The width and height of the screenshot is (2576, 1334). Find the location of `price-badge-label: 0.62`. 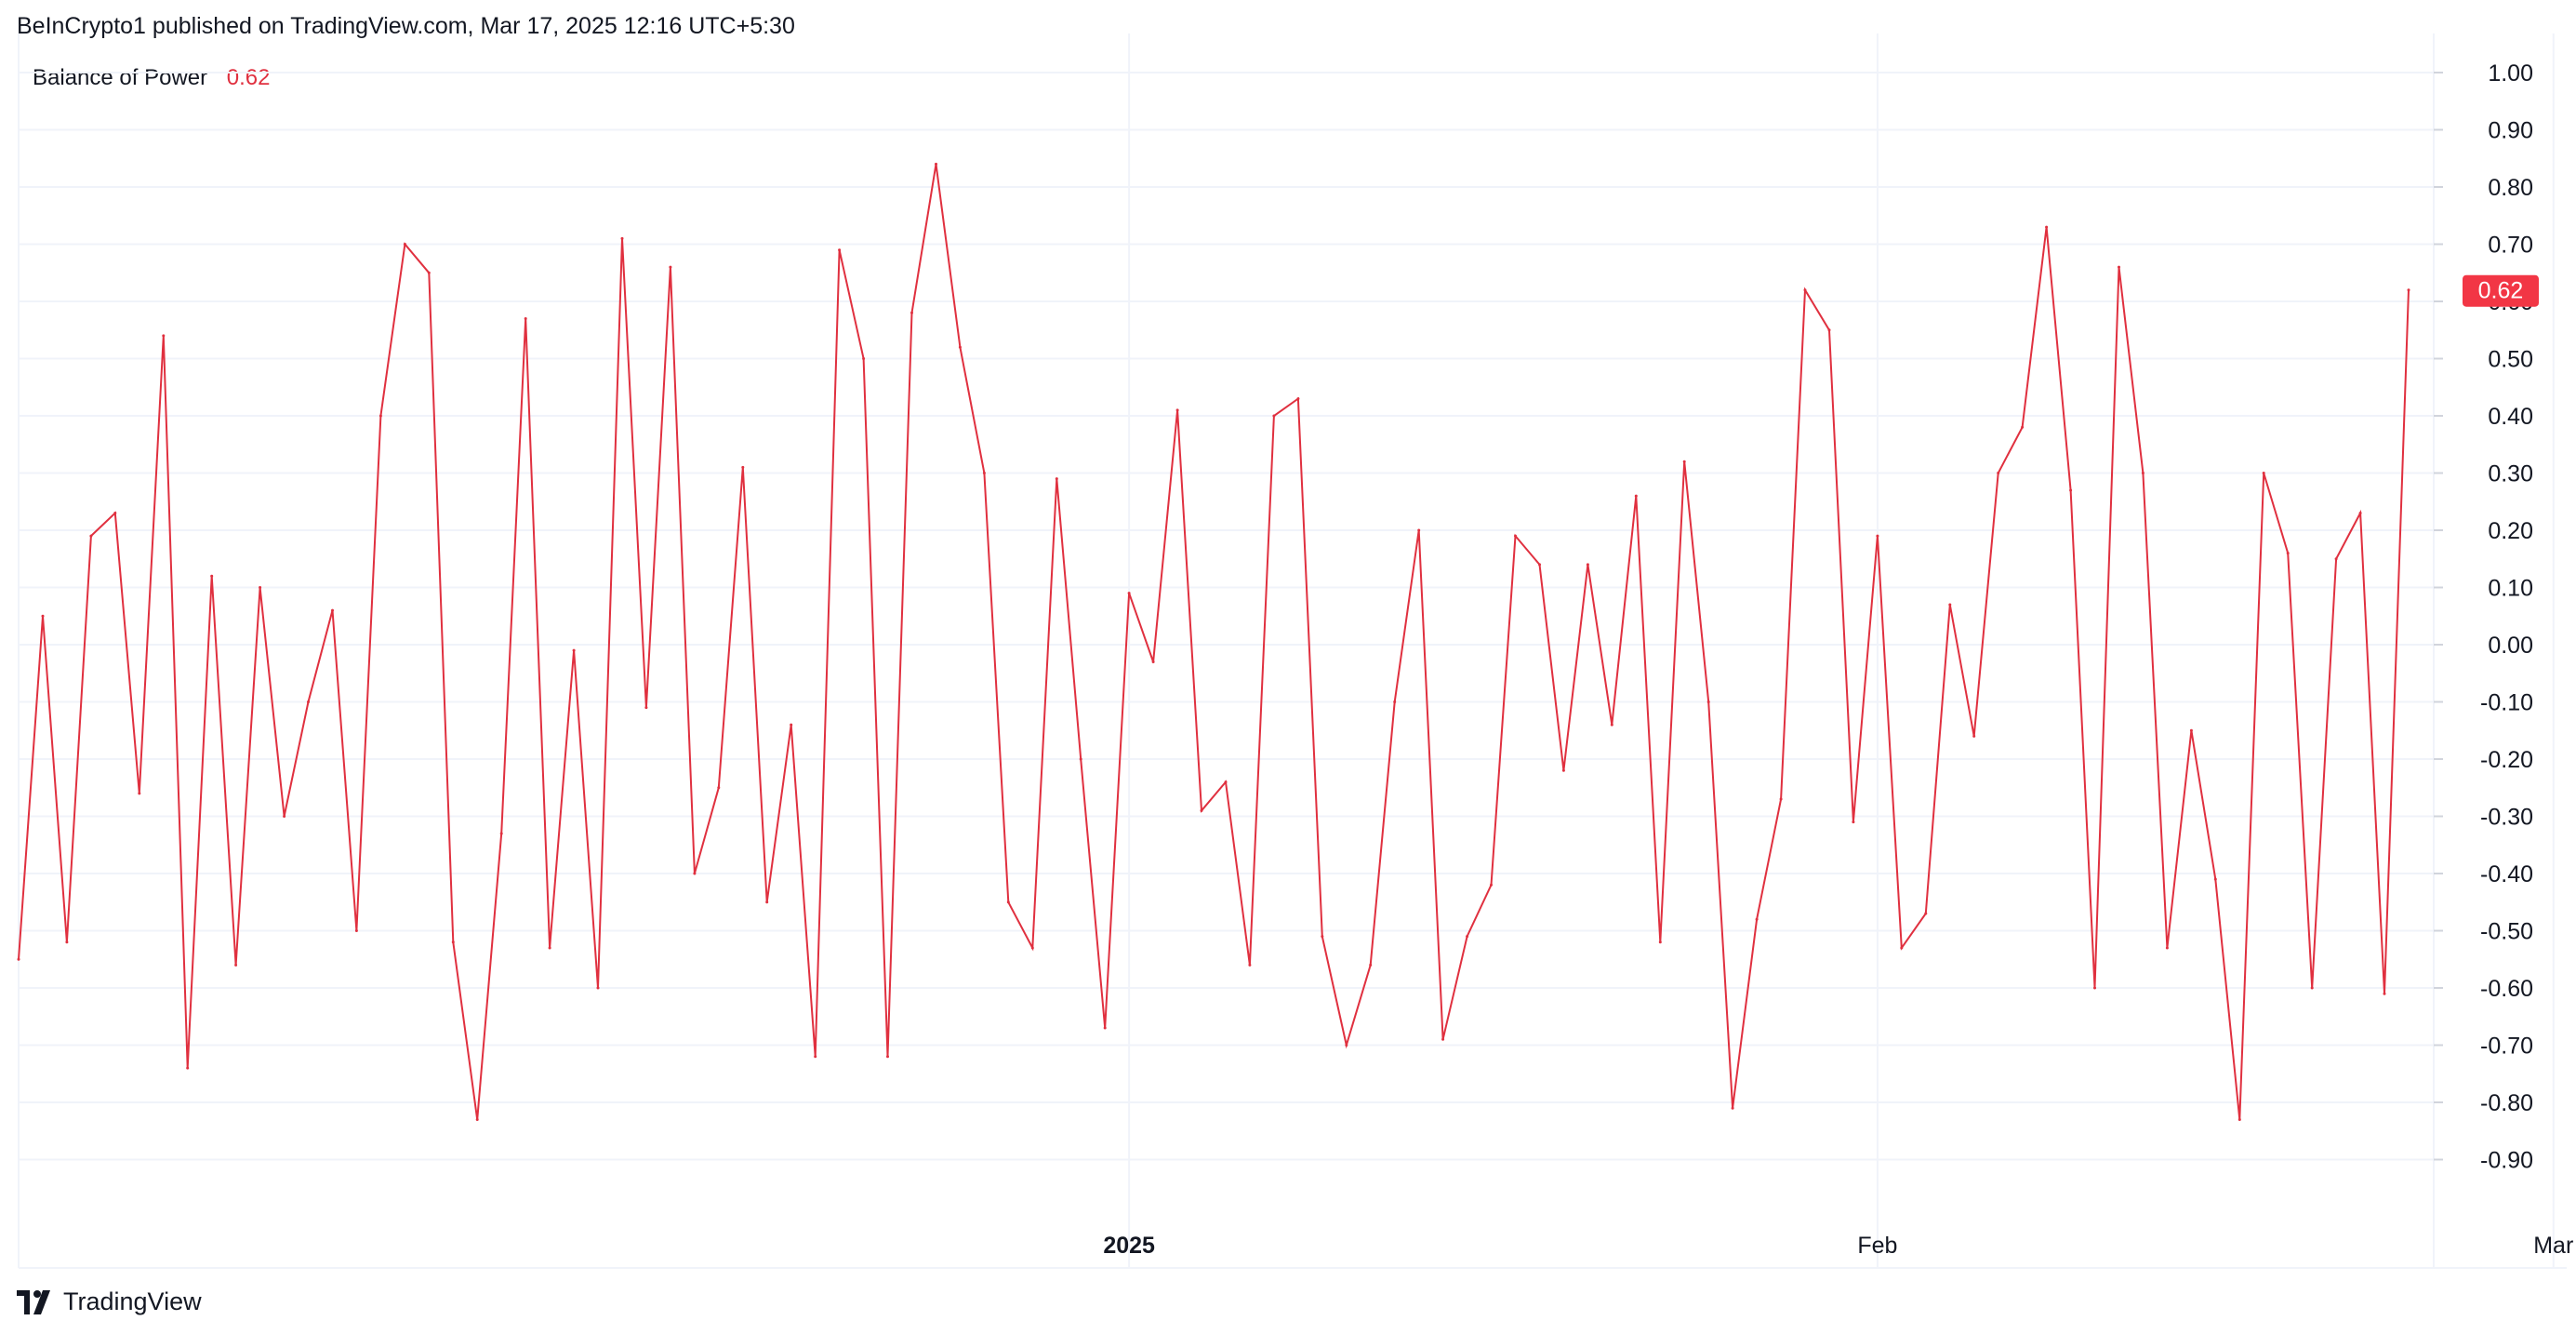

price-badge-label: 0.62 is located at coordinates (2501, 291).